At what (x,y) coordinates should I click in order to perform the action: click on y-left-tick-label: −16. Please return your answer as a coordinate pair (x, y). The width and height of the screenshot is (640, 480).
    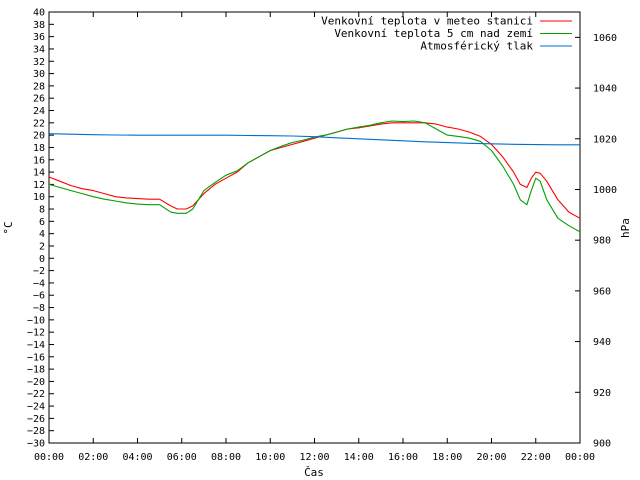
    Looking at the image, I should click on (36, 357).